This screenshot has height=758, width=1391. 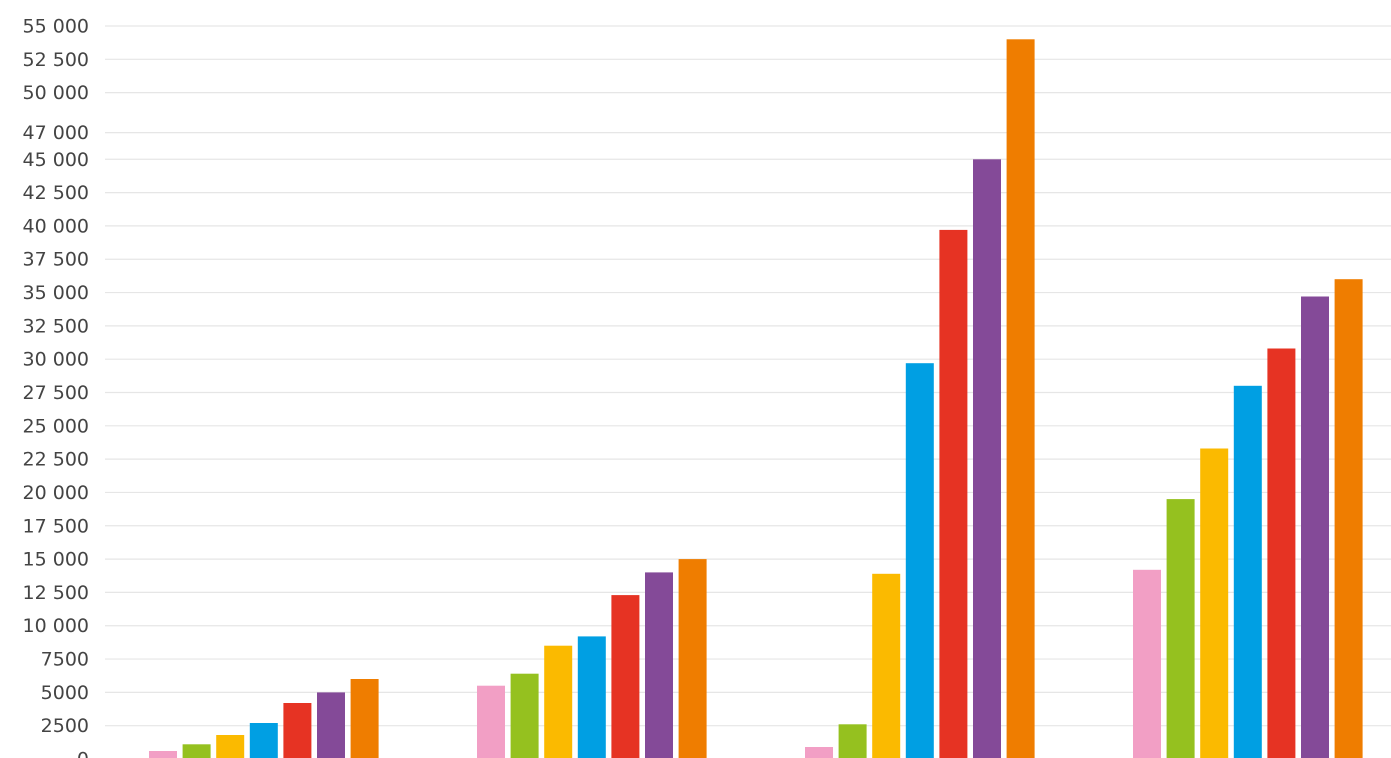 What do you see at coordinates (56, 493) in the screenshot?
I see `y-tick-label: 20 000` at bounding box center [56, 493].